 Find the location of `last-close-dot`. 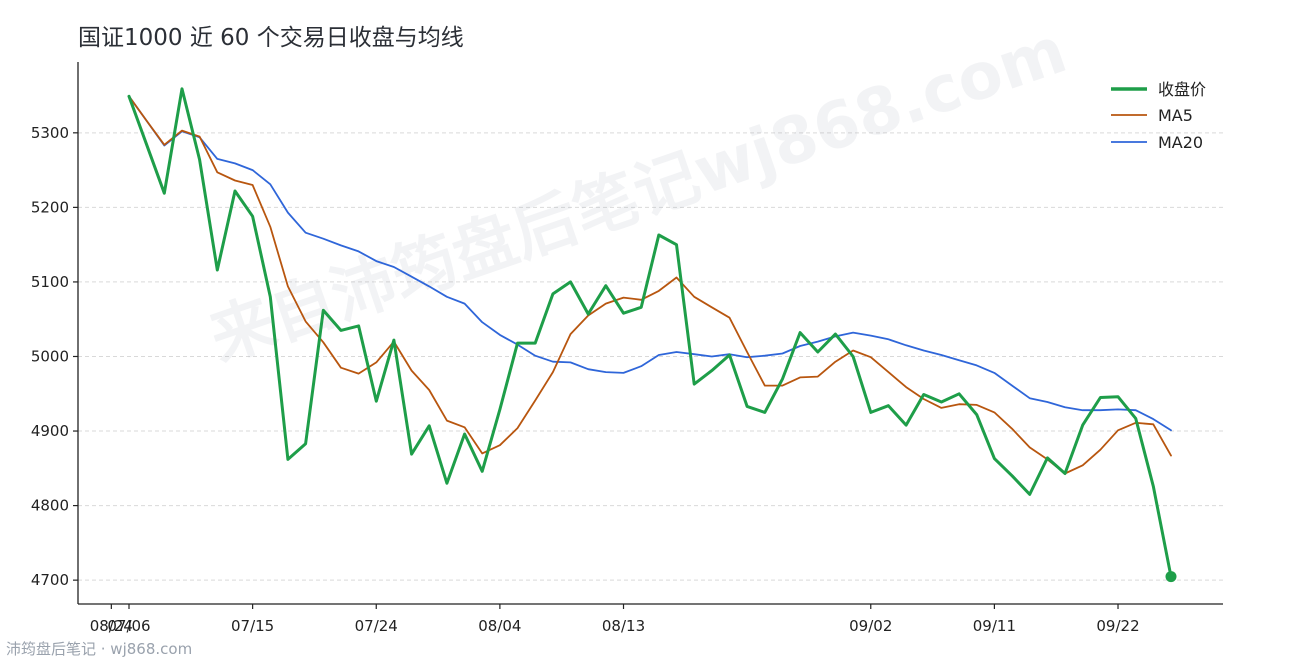

last-close-dot is located at coordinates (1171, 577).